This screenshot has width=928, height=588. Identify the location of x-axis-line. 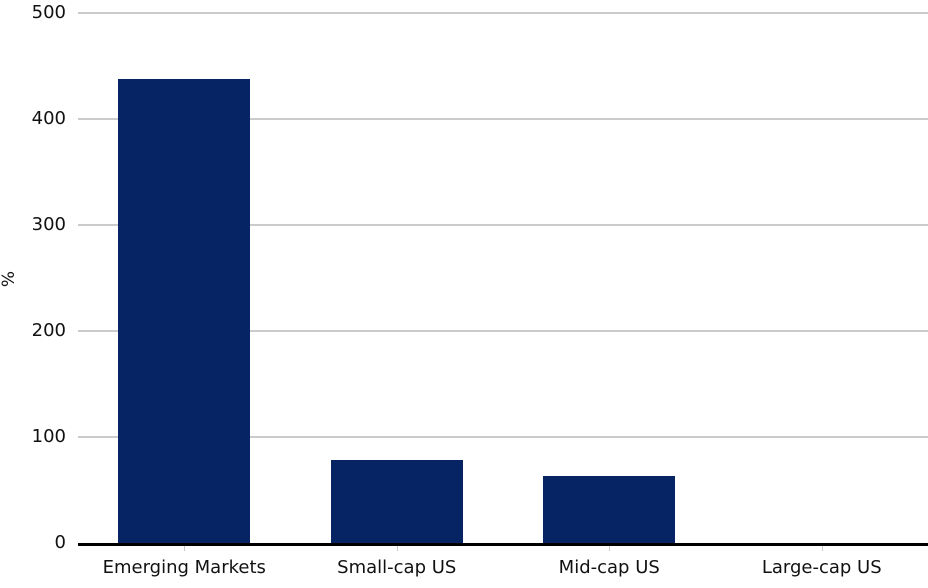
(503, 544).